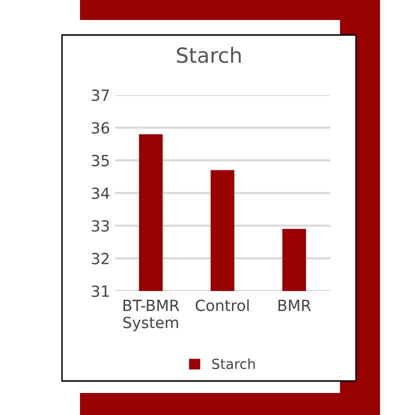  I want to click on y-tick-label: 32, so click(100, 258).